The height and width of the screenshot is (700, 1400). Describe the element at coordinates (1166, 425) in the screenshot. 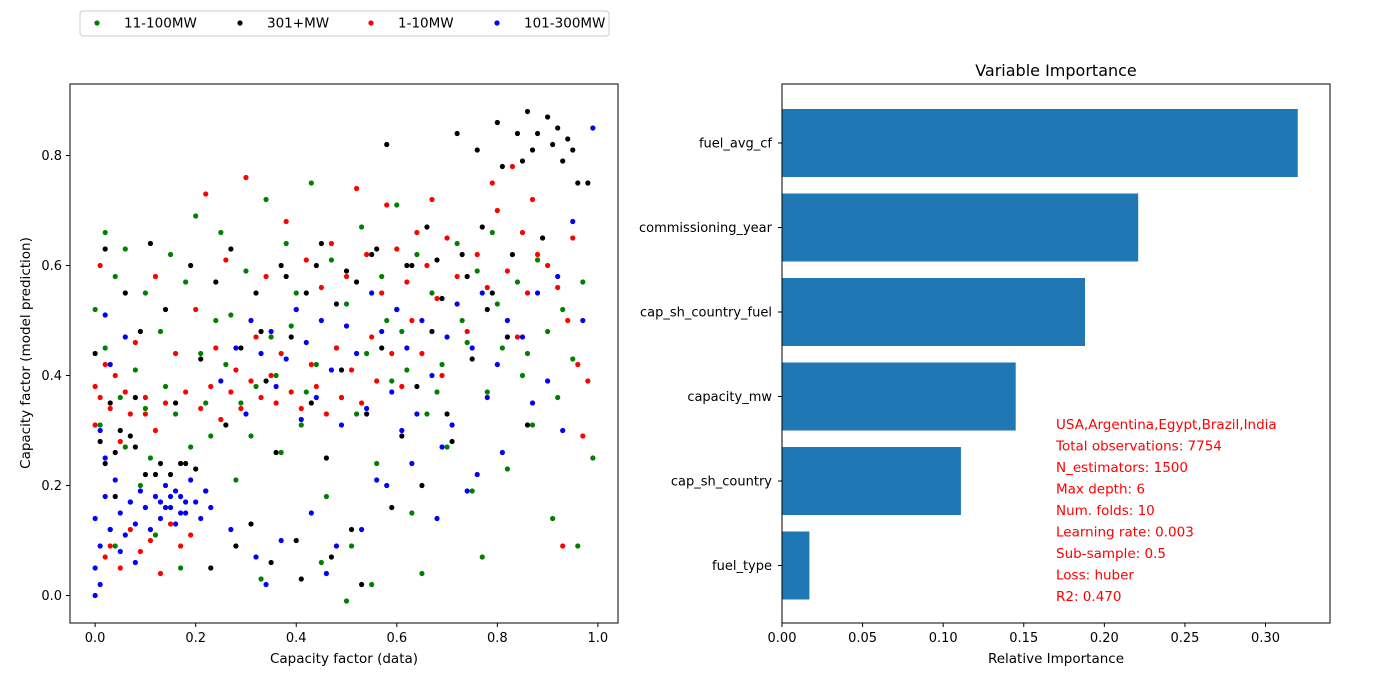

I see `annotation-line: USA,Argentina,Egypt,Brazil,India` at that location.